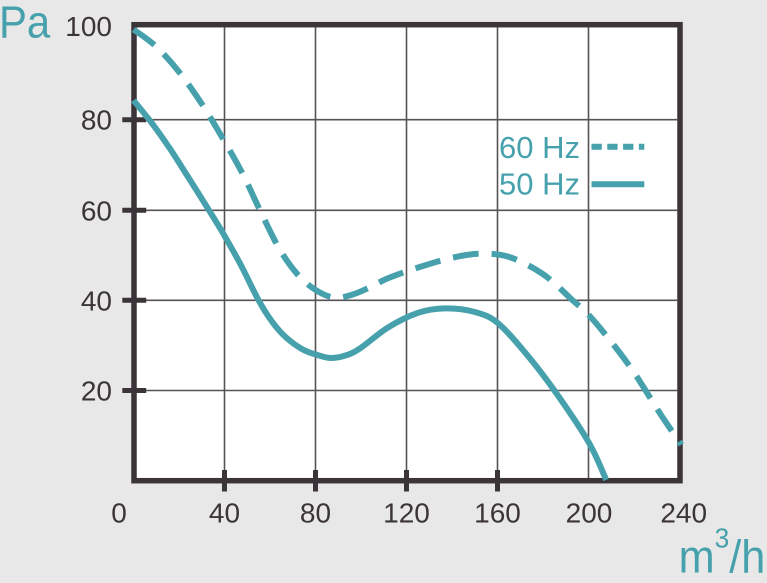  Describe the element at coordinates (589, 512) in the screenshot. I see `svg-text: 200` at that location.